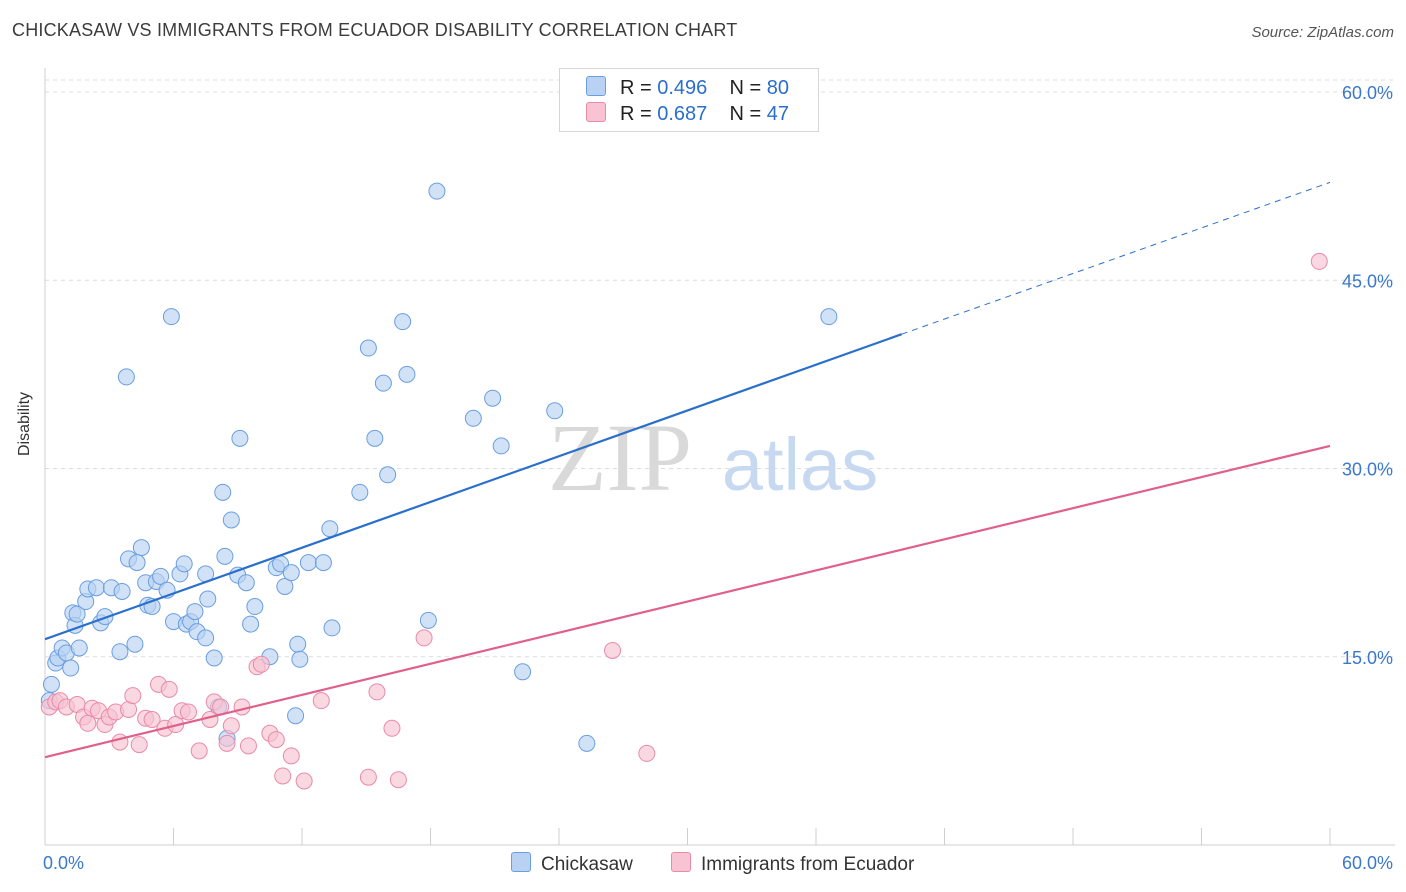 The width and height of the screenshot is (1406, 892). I want to click on bottom-legend-chickasaw: Chickasaw, so click(572, 864).